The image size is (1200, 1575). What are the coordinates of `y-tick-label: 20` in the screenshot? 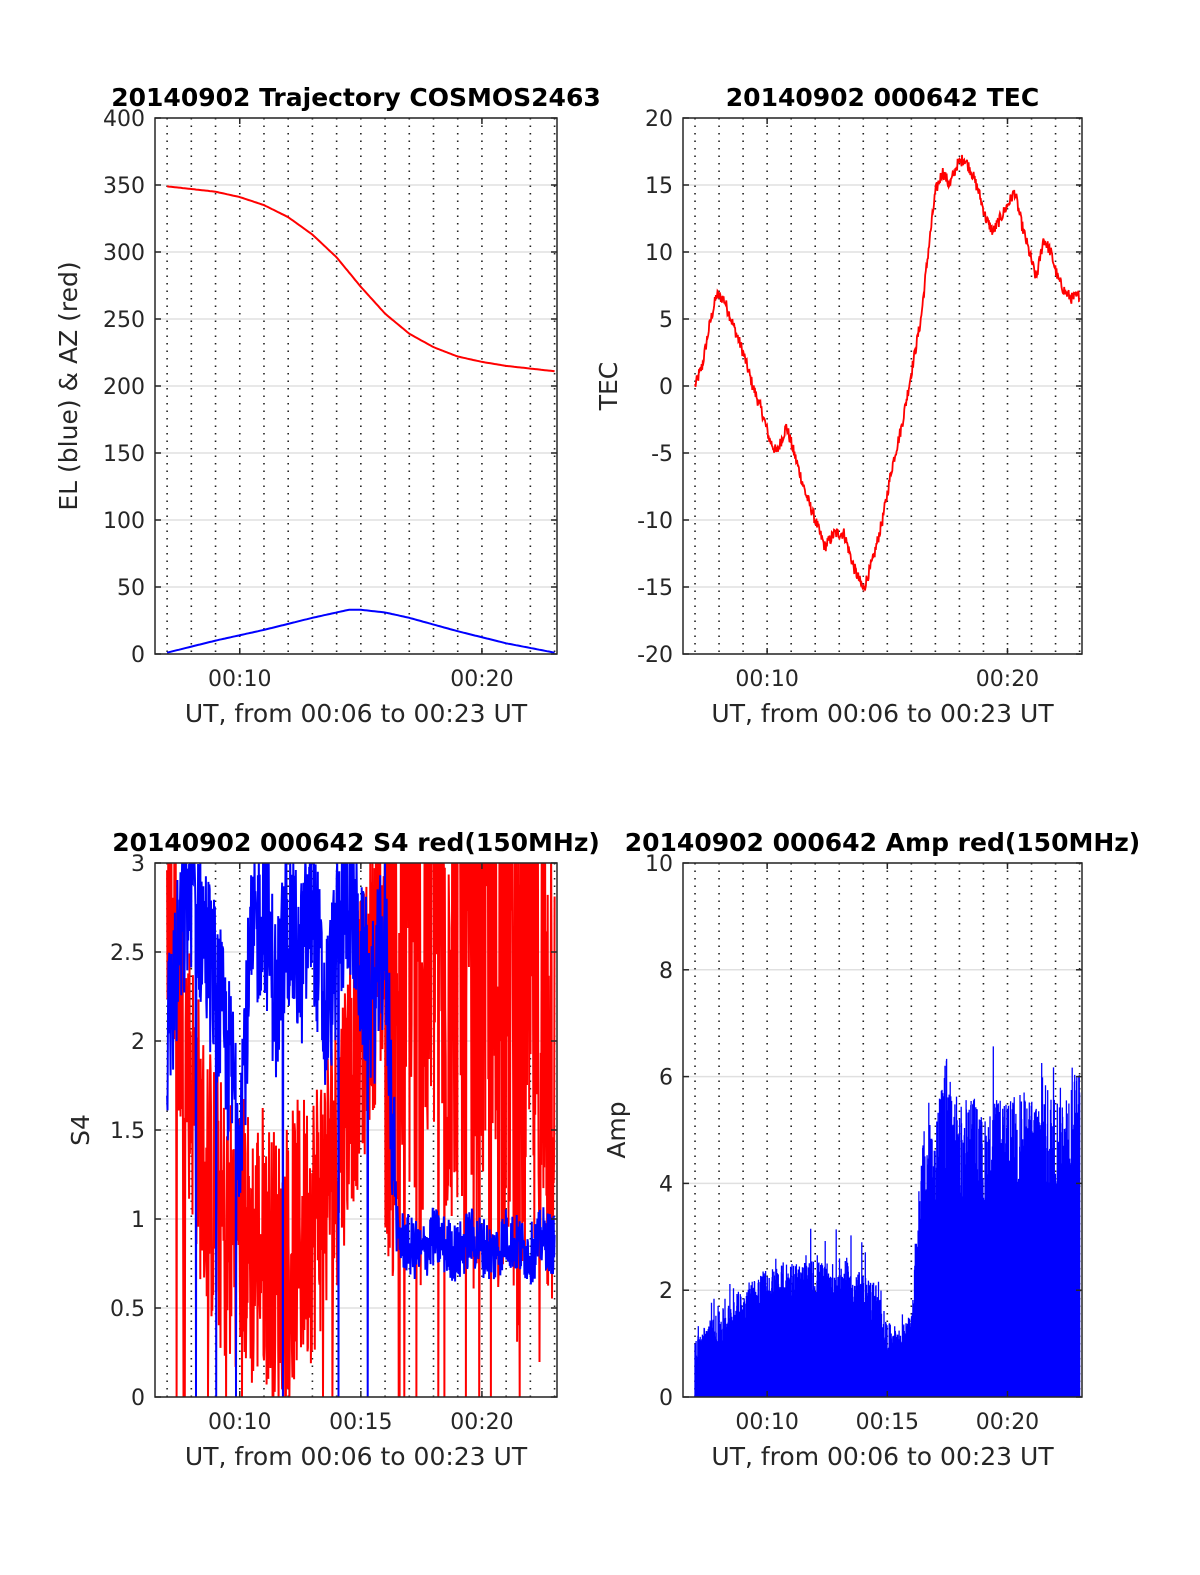 It's located at (659, 119).